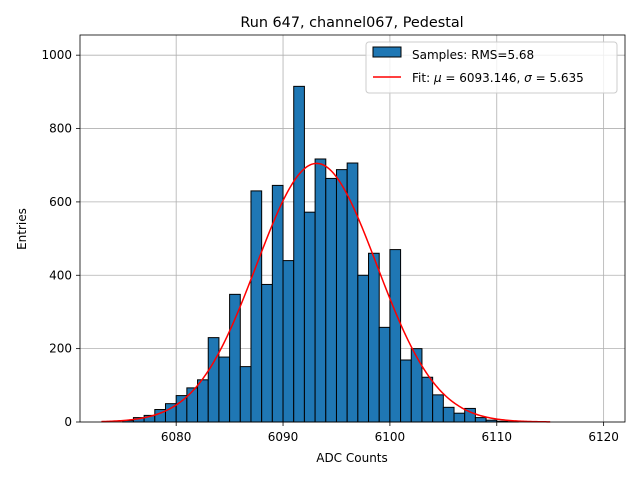 The image size is (640, 485). What do you see at coordinates (603, 437) in the screenshot?
I see `x-tick-label-4: 6120` at bounding box center [603, 437].